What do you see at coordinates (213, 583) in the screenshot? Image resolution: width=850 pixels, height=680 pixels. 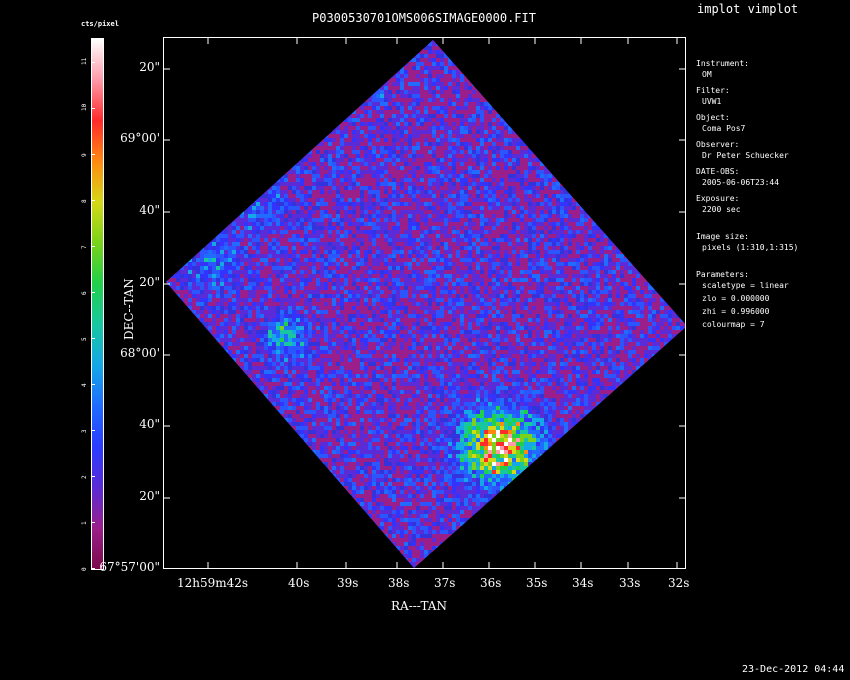 I see `x-tick-label: 12h59m42s` at bounding box center [213, 583].